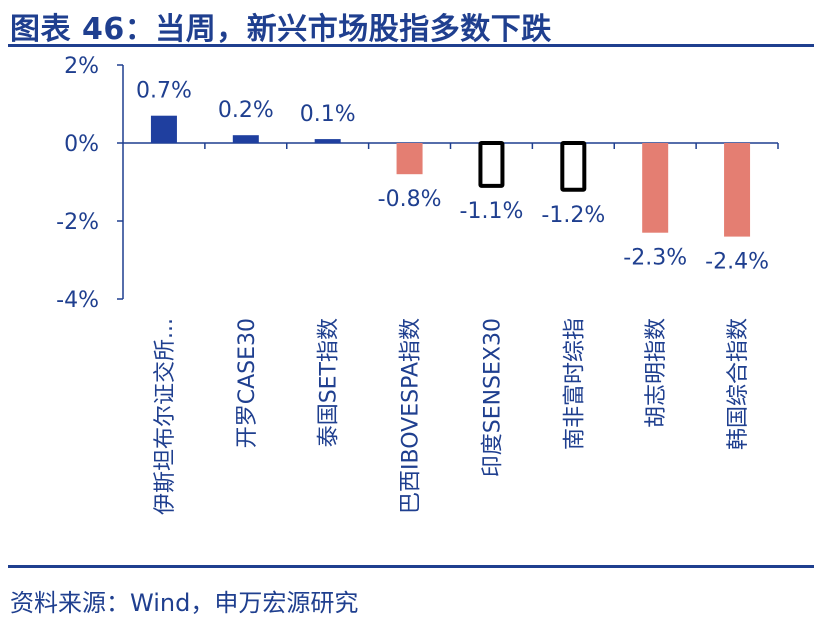 This screenshot has width=818, height=618. What do you see at coordinates (574, 384) in the screenshot?
I see `category-label: 南非富时综指` at bounding box center [574, 384].